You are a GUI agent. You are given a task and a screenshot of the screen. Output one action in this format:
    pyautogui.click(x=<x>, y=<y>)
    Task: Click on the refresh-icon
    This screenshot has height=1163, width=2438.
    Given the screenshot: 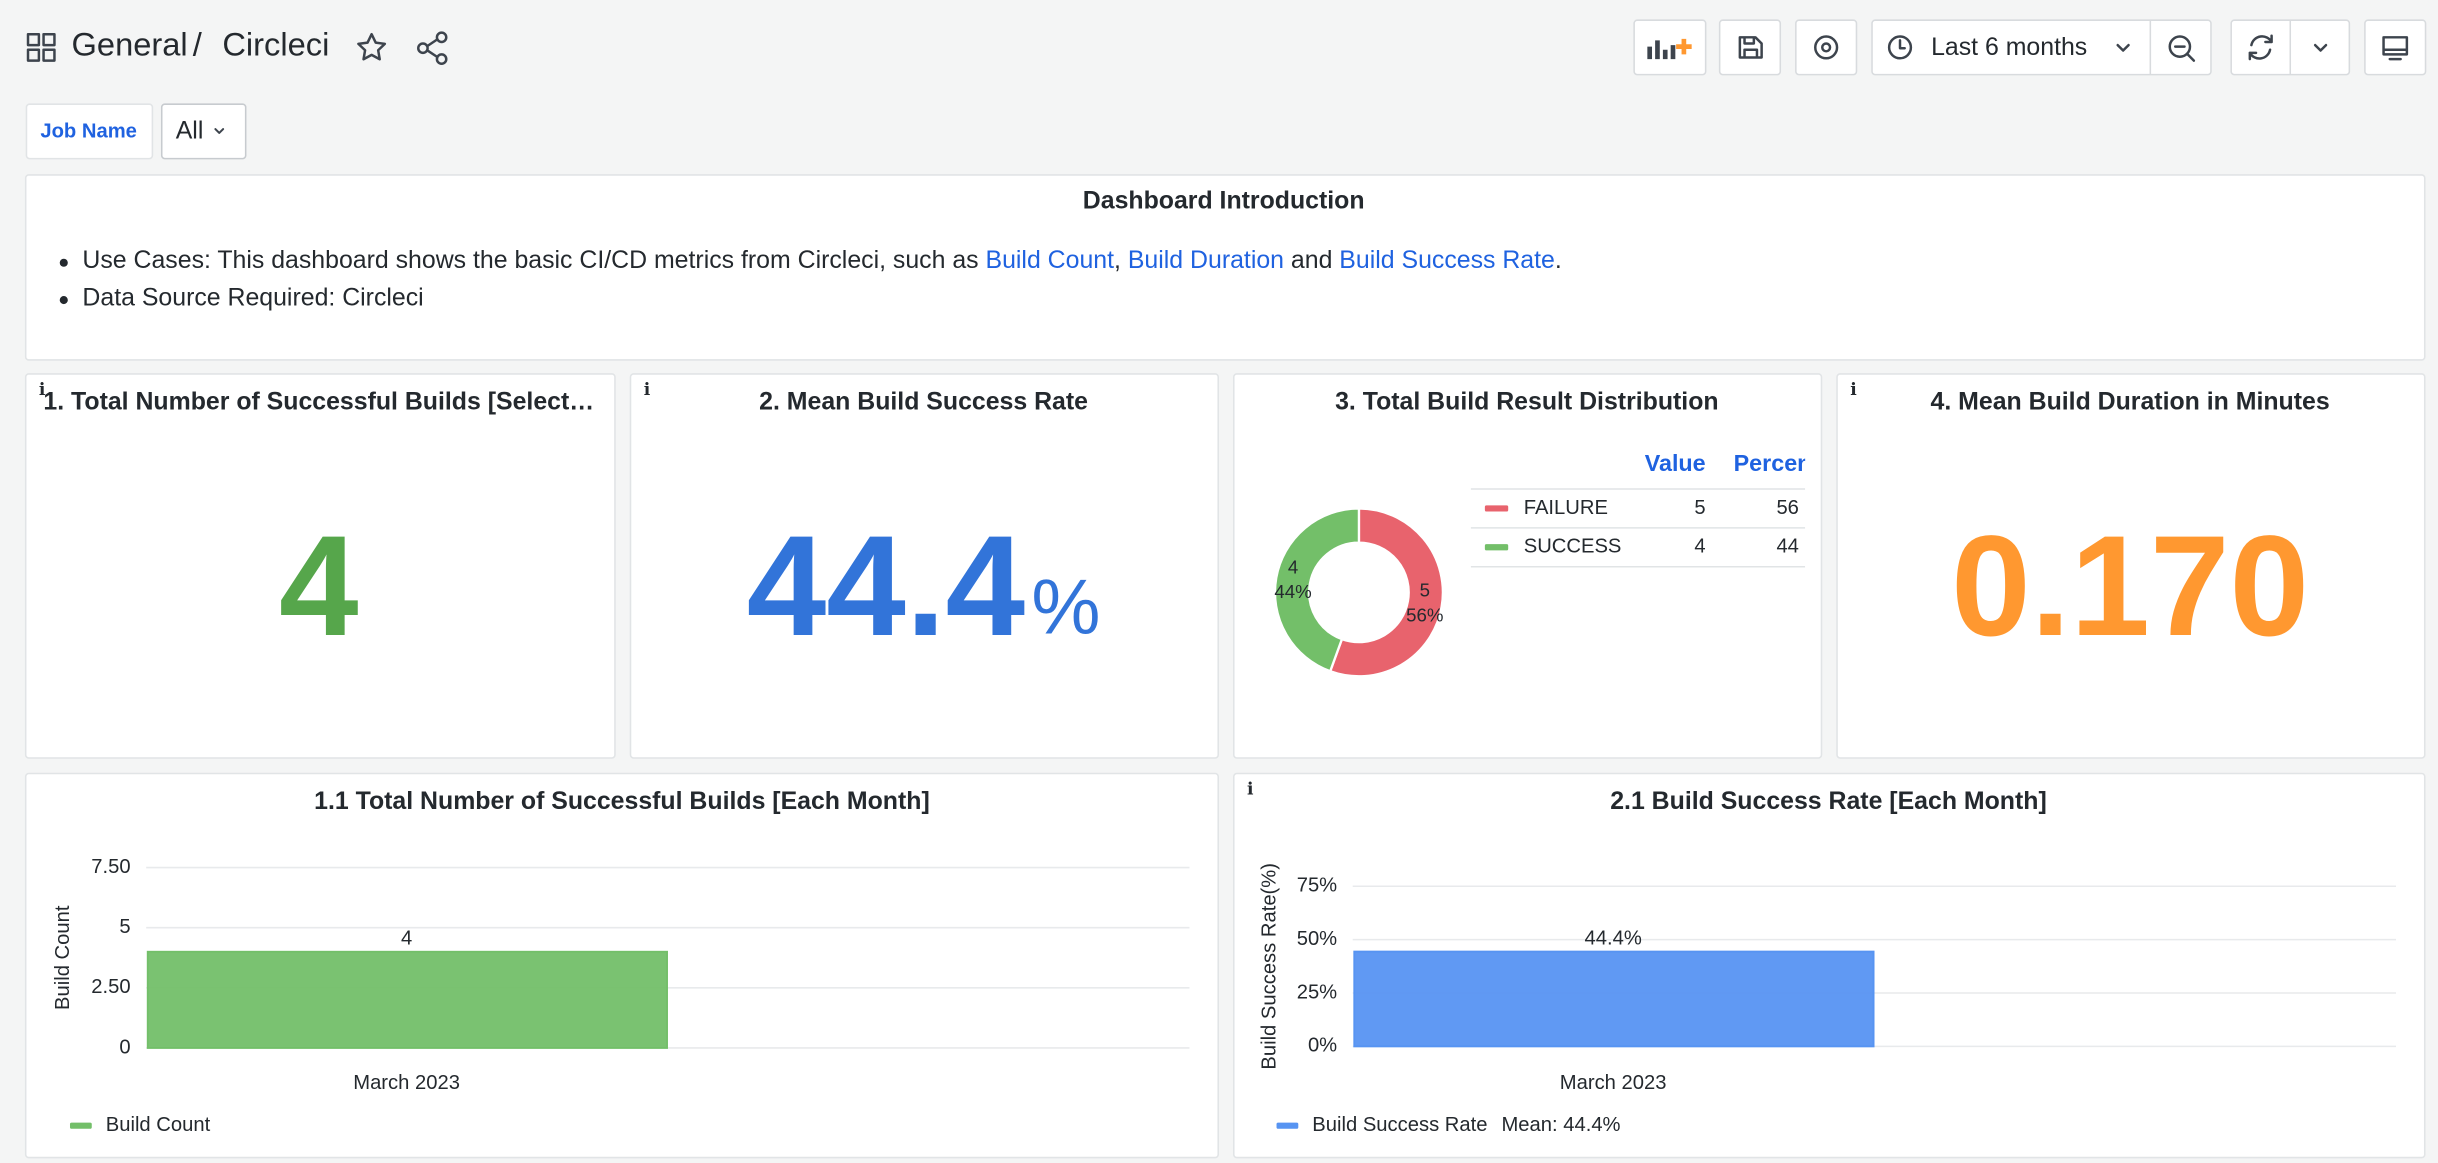 What is the action you would take?
    pyautogui.click(x=2260, y=47)
    